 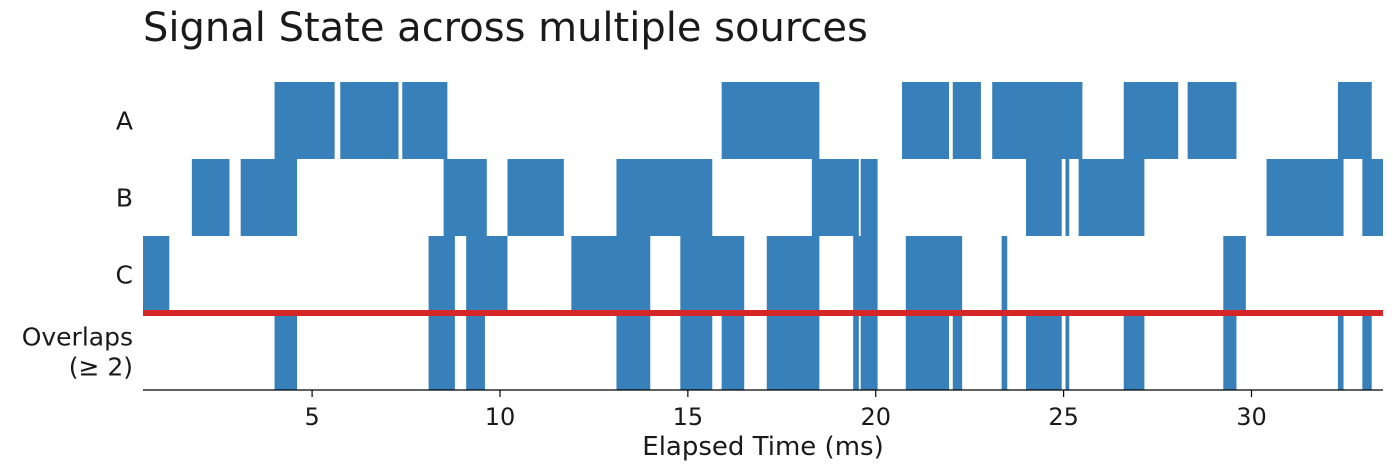 I want to click on lane-label-a: A, so click(x=124, y=121).